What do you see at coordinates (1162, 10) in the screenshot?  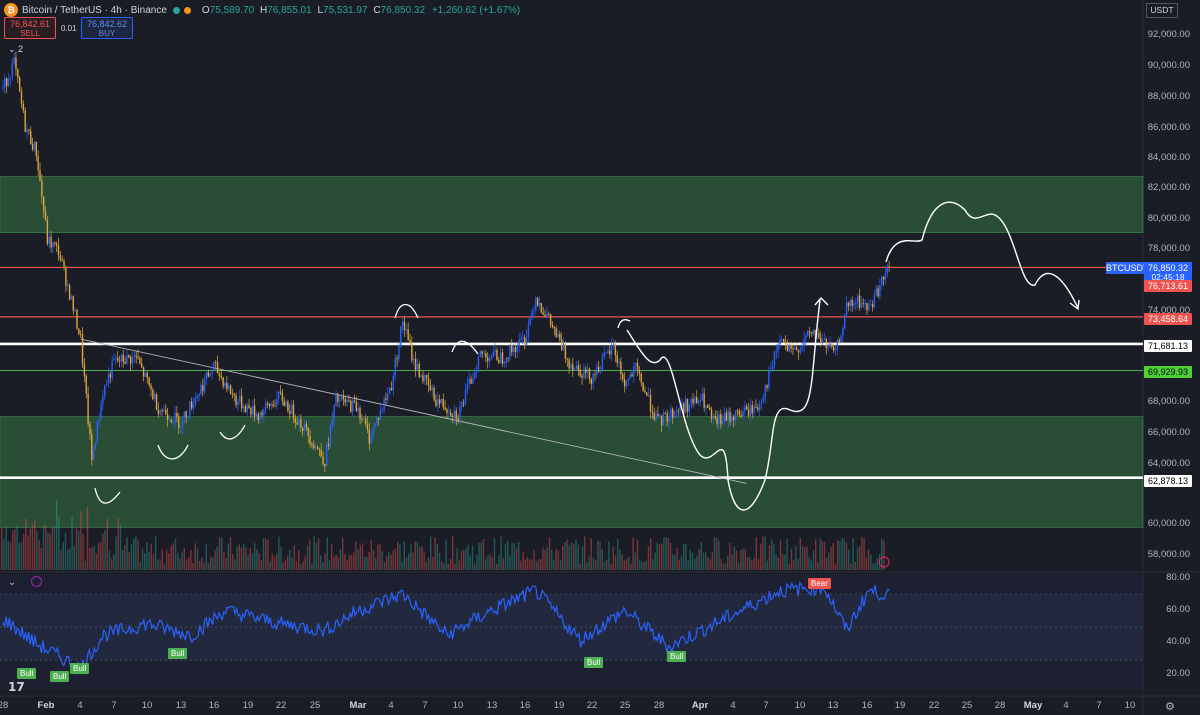 I see `currency-selector: USDT` at bounding box center [1162, 10].